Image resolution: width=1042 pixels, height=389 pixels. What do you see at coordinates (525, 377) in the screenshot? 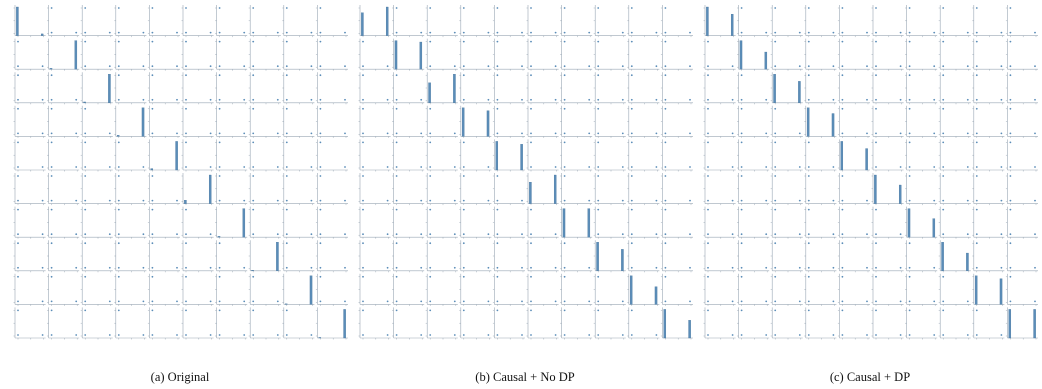
I see `caption-causal-no-dp: (b) Causal + No DP` at bounding box center [525, 377].